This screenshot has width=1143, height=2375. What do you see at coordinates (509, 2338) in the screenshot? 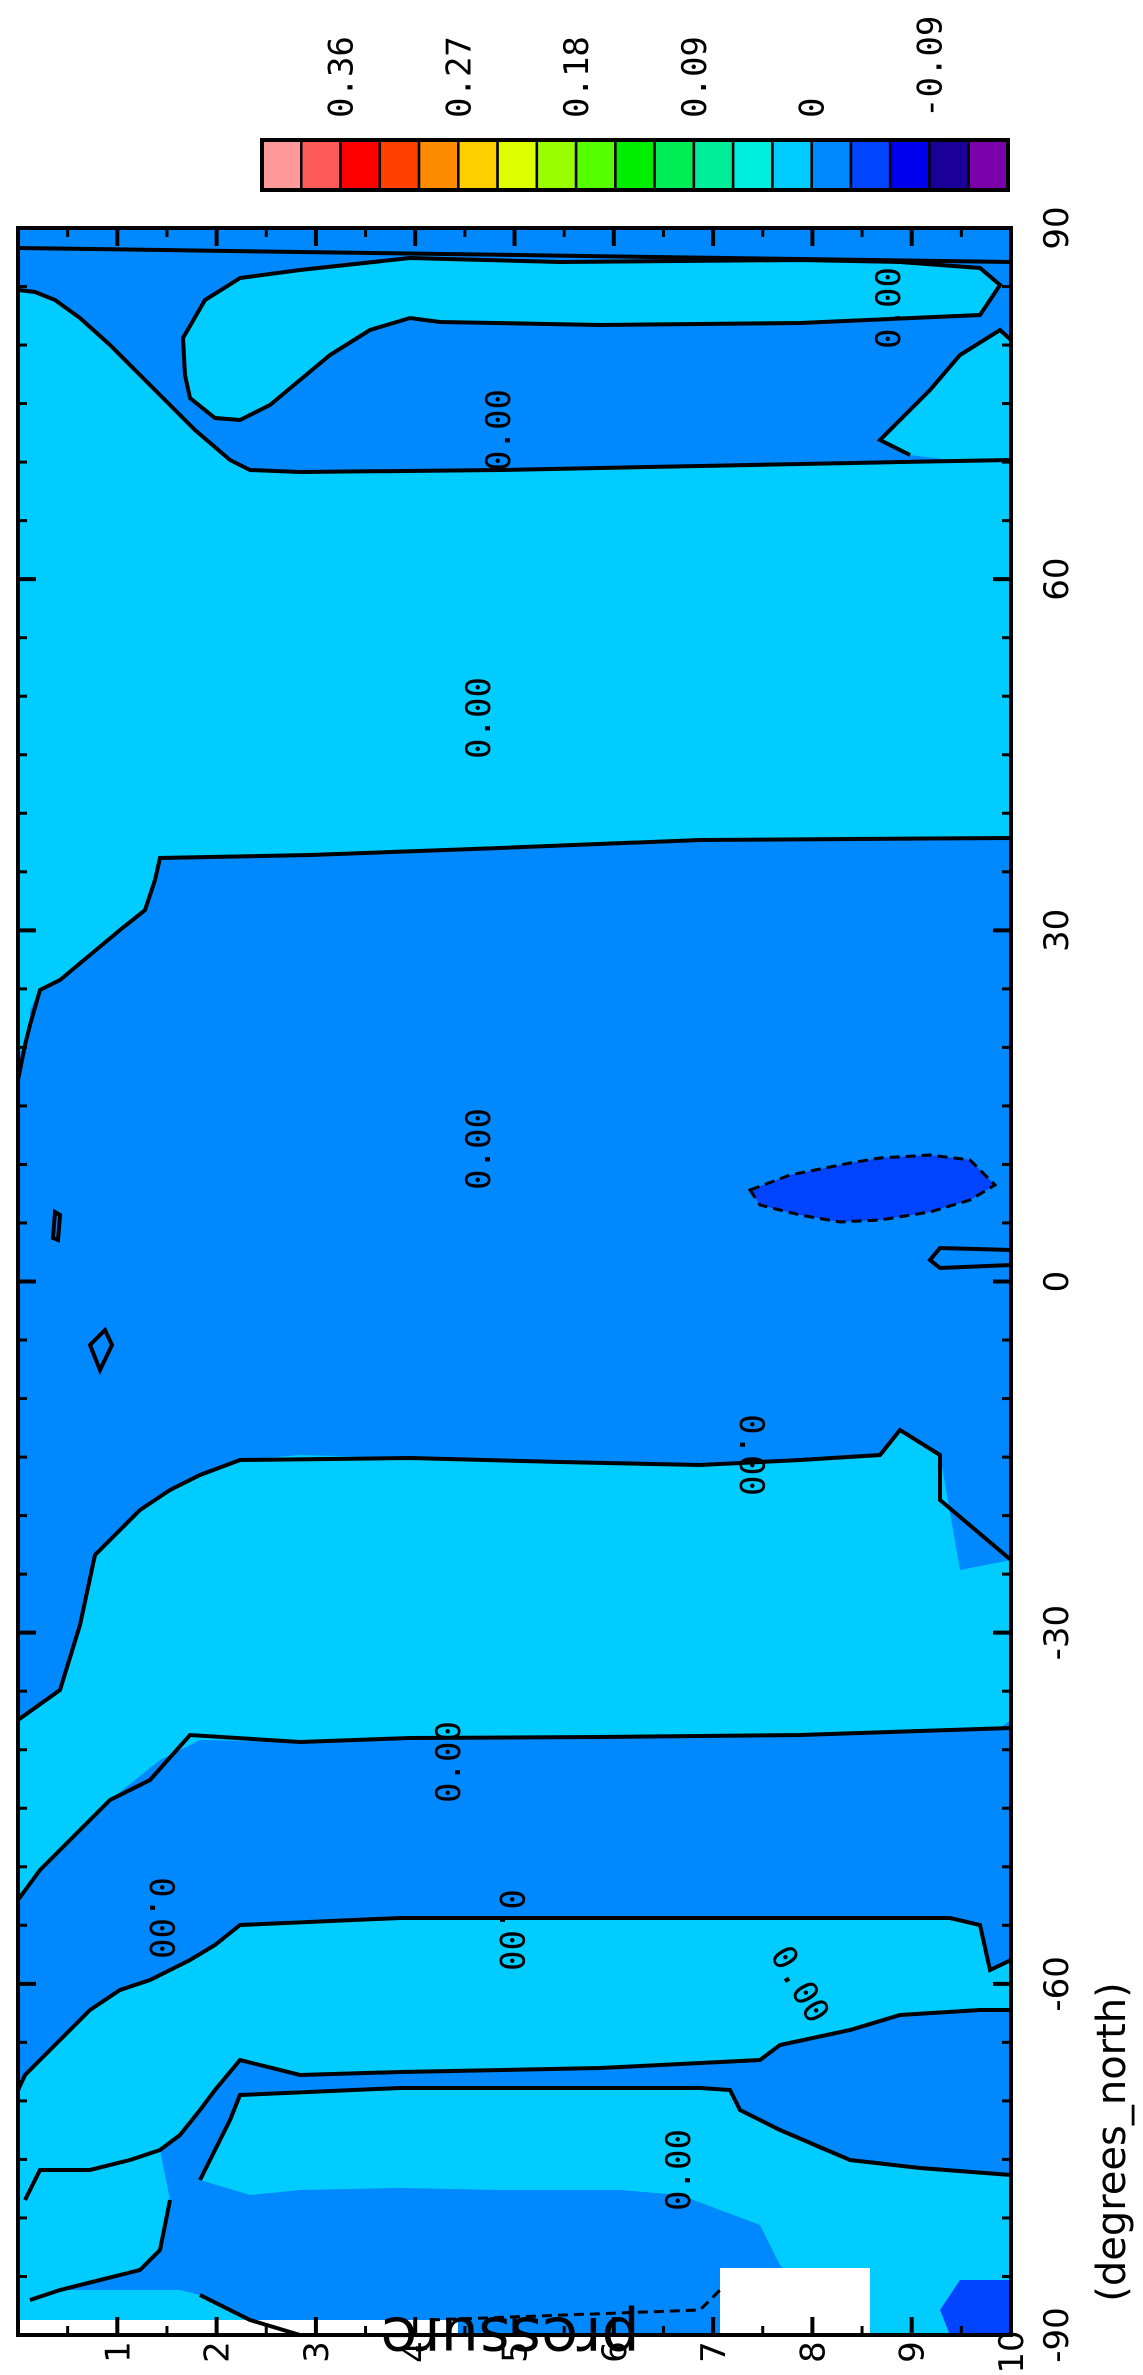
I see `y-axis-title: pressure` at bounding box center [509, 2338].